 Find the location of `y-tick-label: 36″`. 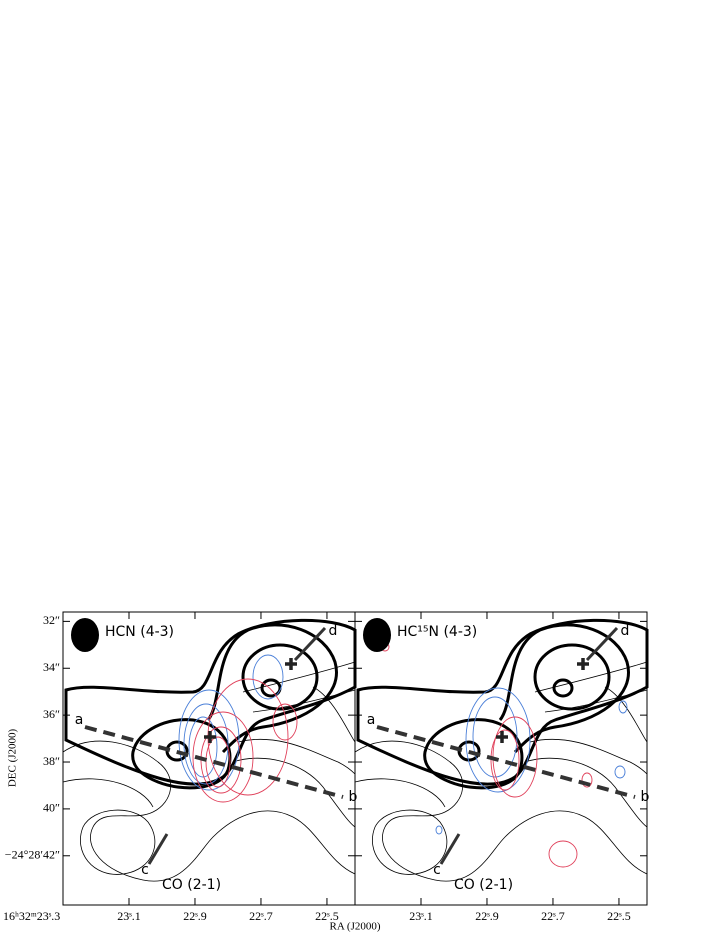

y-tick-label: 36″ is located at coordinates (51, 714).